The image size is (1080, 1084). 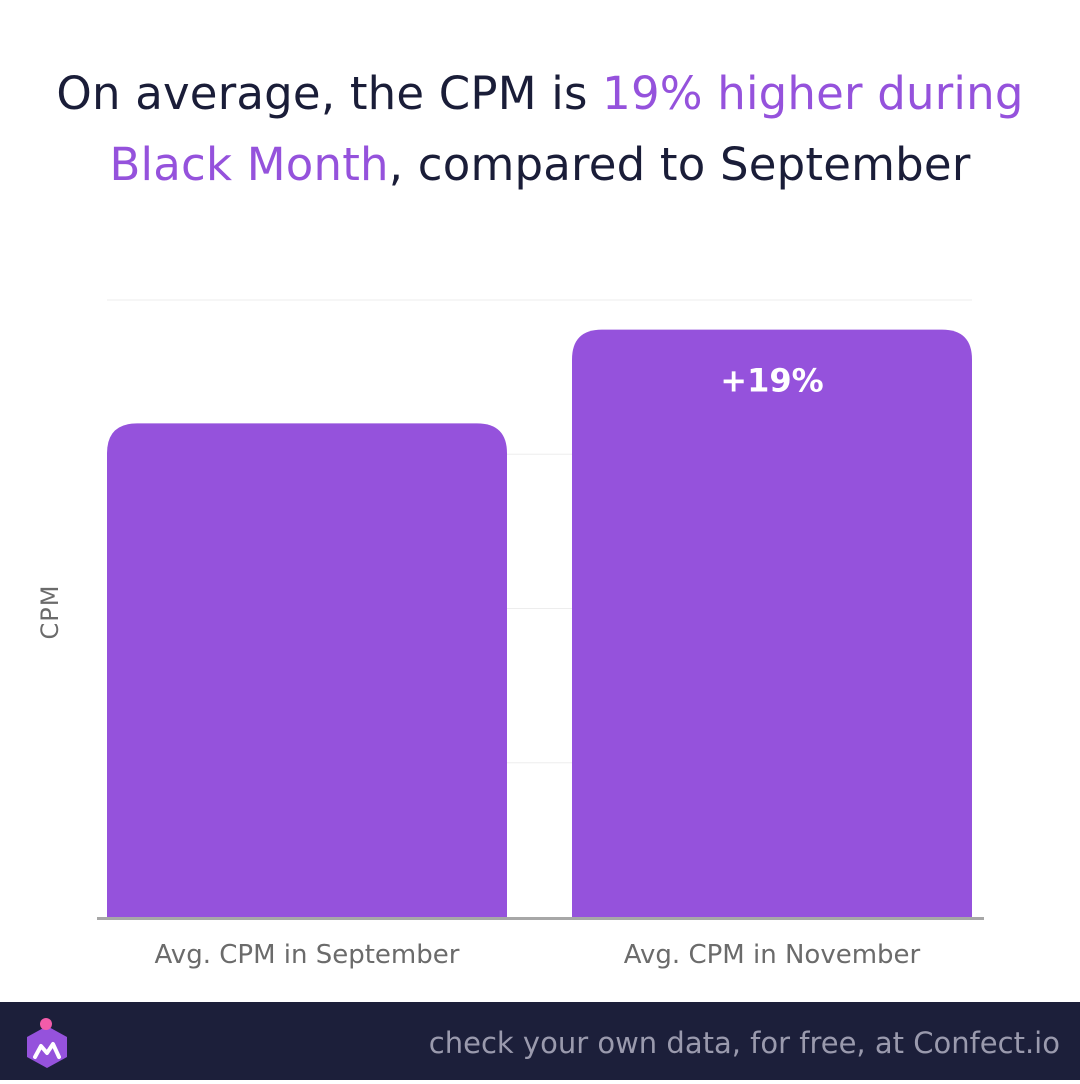 What do you see at coordinates (249, 164) in the screenshot?
I see `title-highlight-2: Black Month` at bounding box center [249, 164].